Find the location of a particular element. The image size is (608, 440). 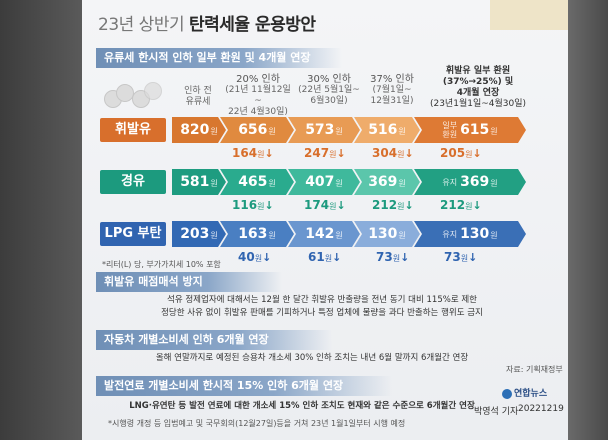

band-diesel: 581원 465원 407원 369원 유지 369원 is located at coordinates (349, 182).